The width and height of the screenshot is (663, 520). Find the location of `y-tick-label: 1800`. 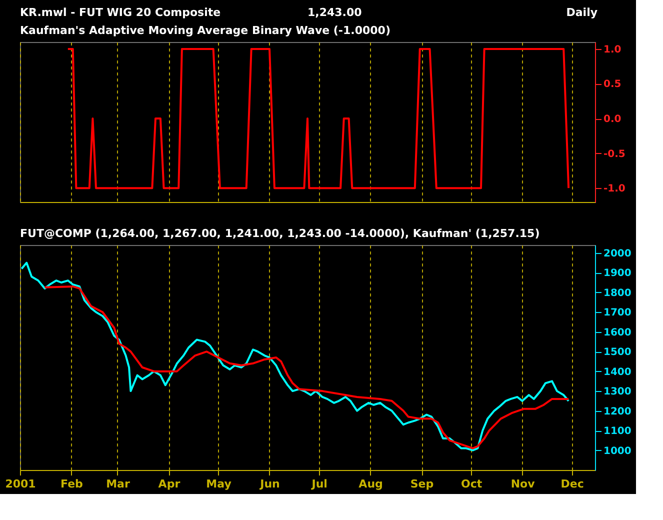

y-tick-label: 1800 is located at coordinates (618, 293).